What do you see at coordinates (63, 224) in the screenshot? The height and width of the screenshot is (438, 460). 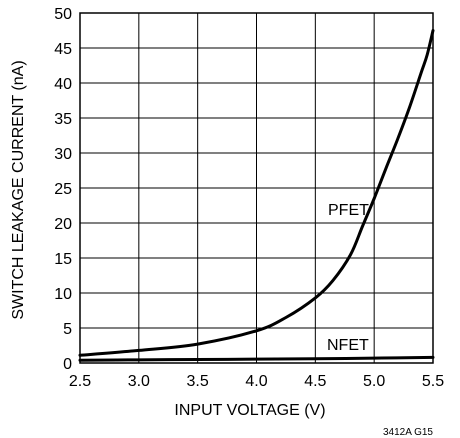 I see `y-tick-label: 20` at bounding box center [63, 224].